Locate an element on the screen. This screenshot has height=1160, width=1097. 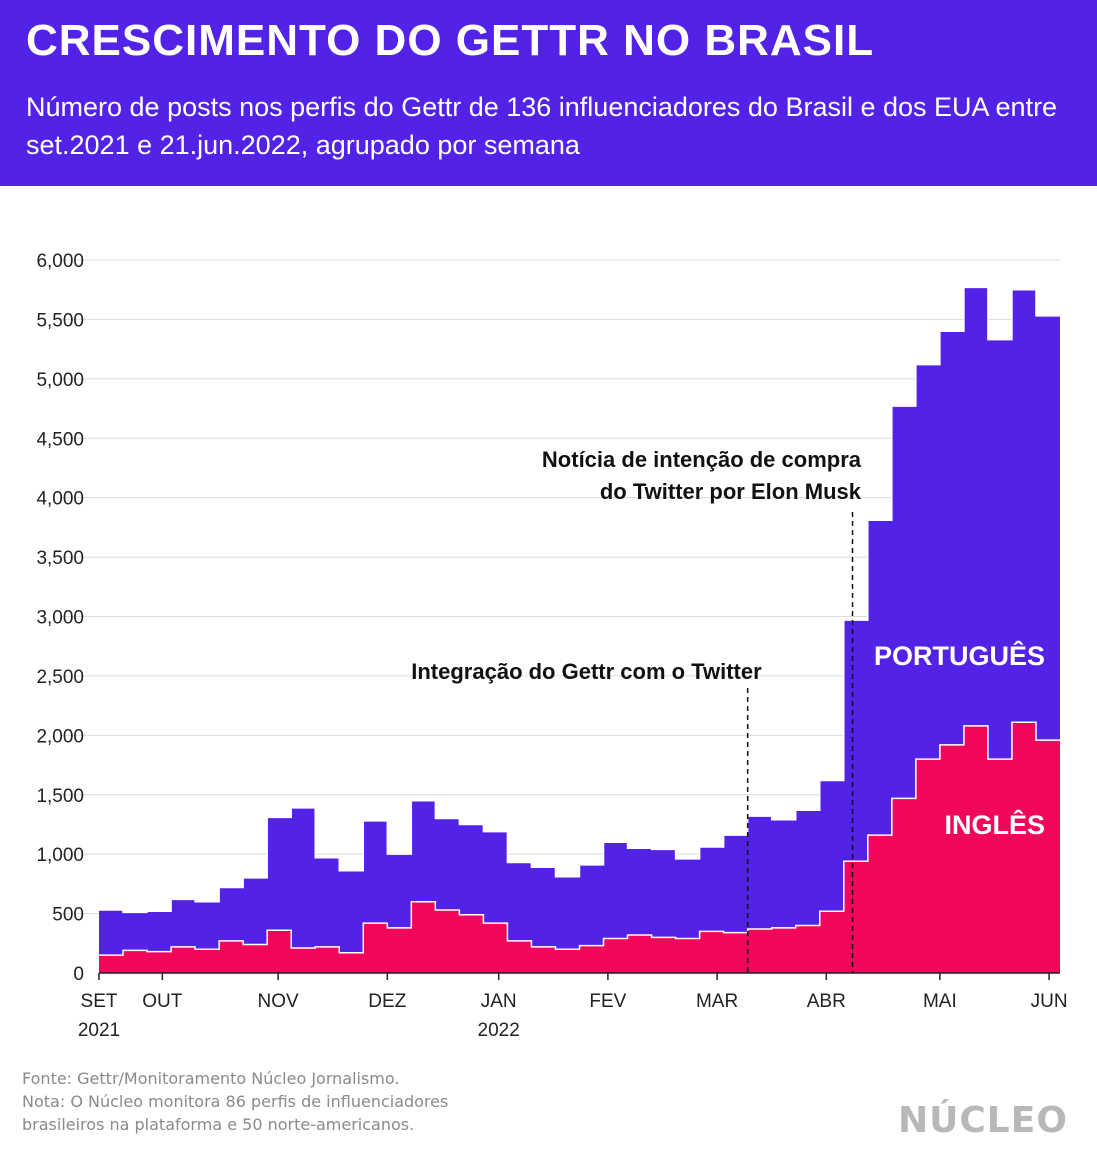
y-tick-label: 1,000 is located at coordinates (60, 855).